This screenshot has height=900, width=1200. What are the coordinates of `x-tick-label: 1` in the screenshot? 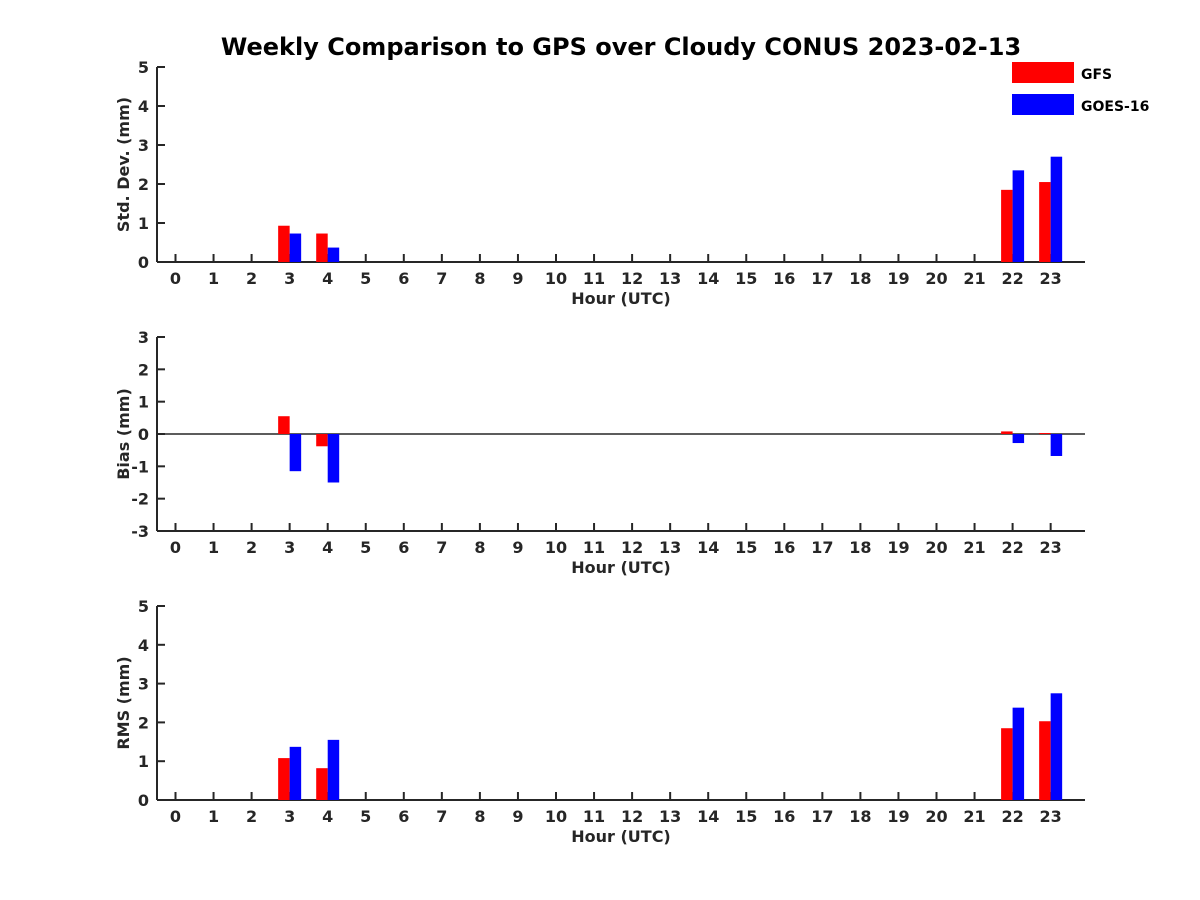 It's located at (213, 278).